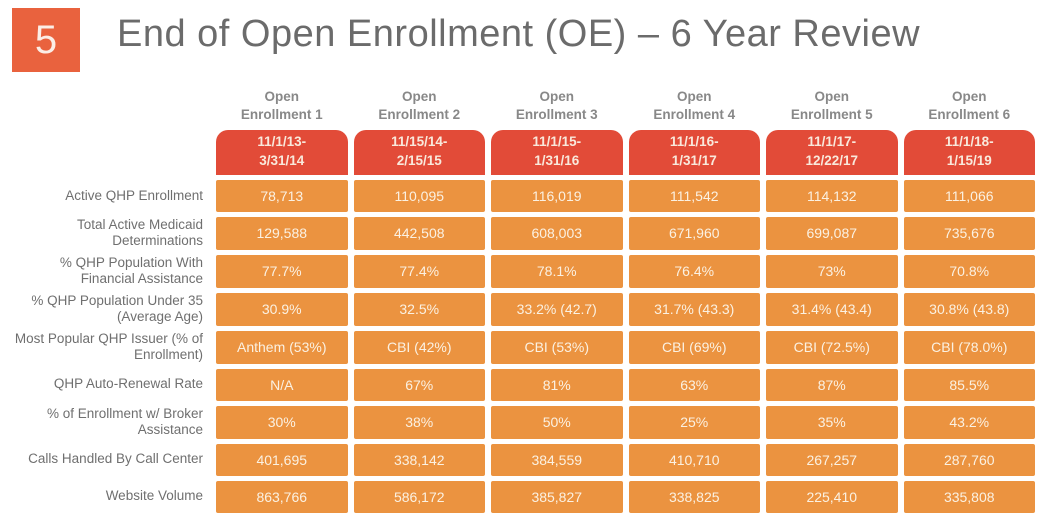  I want to click on table-cell: 338,142, so click(419, 459).